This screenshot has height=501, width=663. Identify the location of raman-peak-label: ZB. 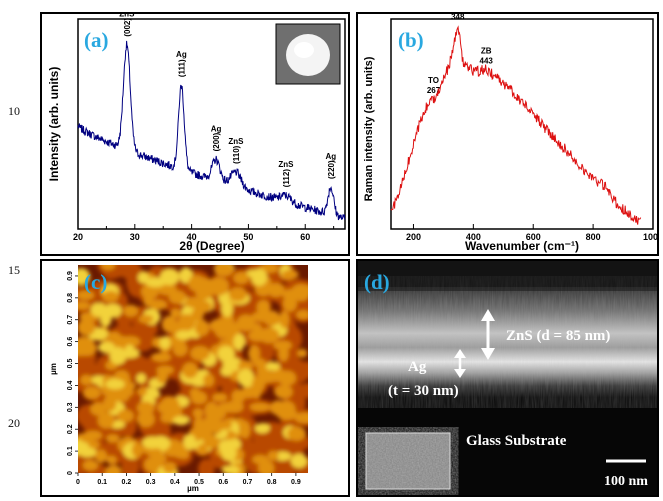
(486, 50).